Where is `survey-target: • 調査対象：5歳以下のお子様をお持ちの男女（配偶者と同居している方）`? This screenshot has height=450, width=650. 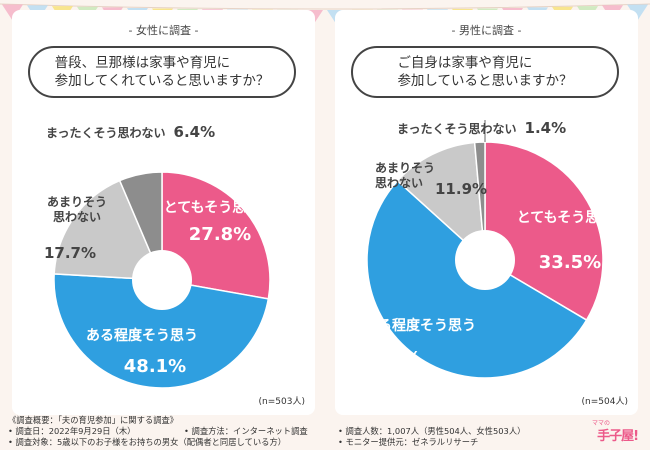 survey-target: • 調査対象：5歳以下のお子様をお持ちの男女（配偶者と同居している方） is located at coordinates (147, 442).